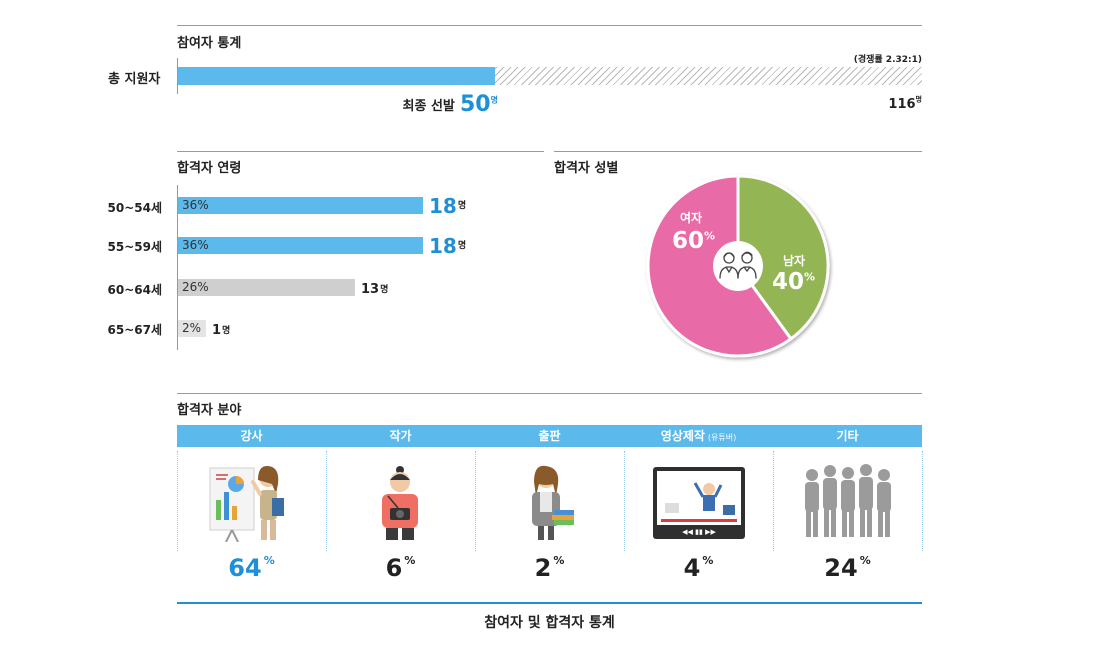 This screenshot has width=1100, height=650. What do you see at coordinates (246, 503) in the screenshot?
I see `instructor-illustration` at bounding box center [246, 503].